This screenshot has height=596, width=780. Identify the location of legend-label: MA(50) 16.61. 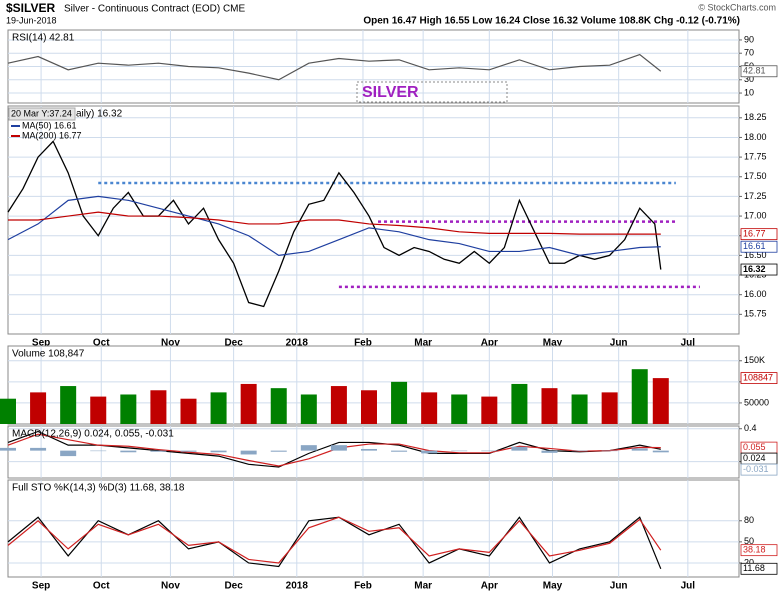
(49, 125).